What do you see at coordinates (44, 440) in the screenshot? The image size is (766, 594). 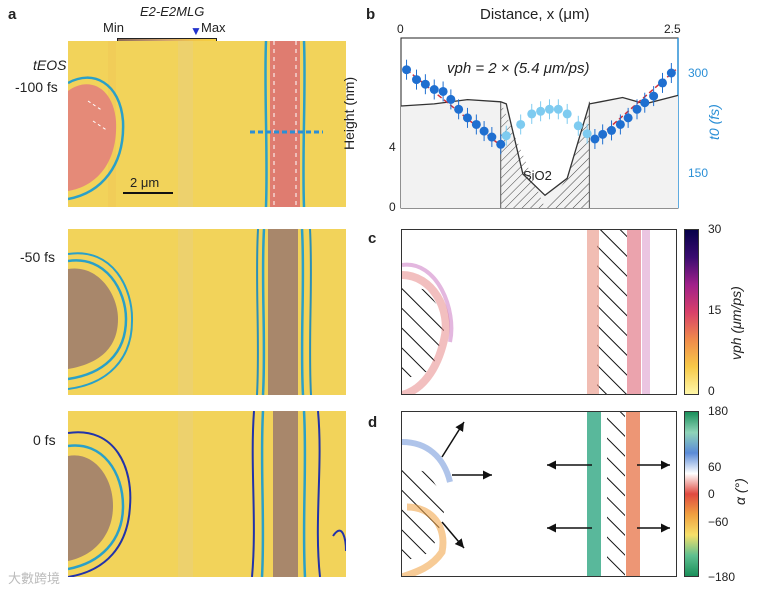 I see `time-label-0: 0 fs` at bounding box center [44, 440].